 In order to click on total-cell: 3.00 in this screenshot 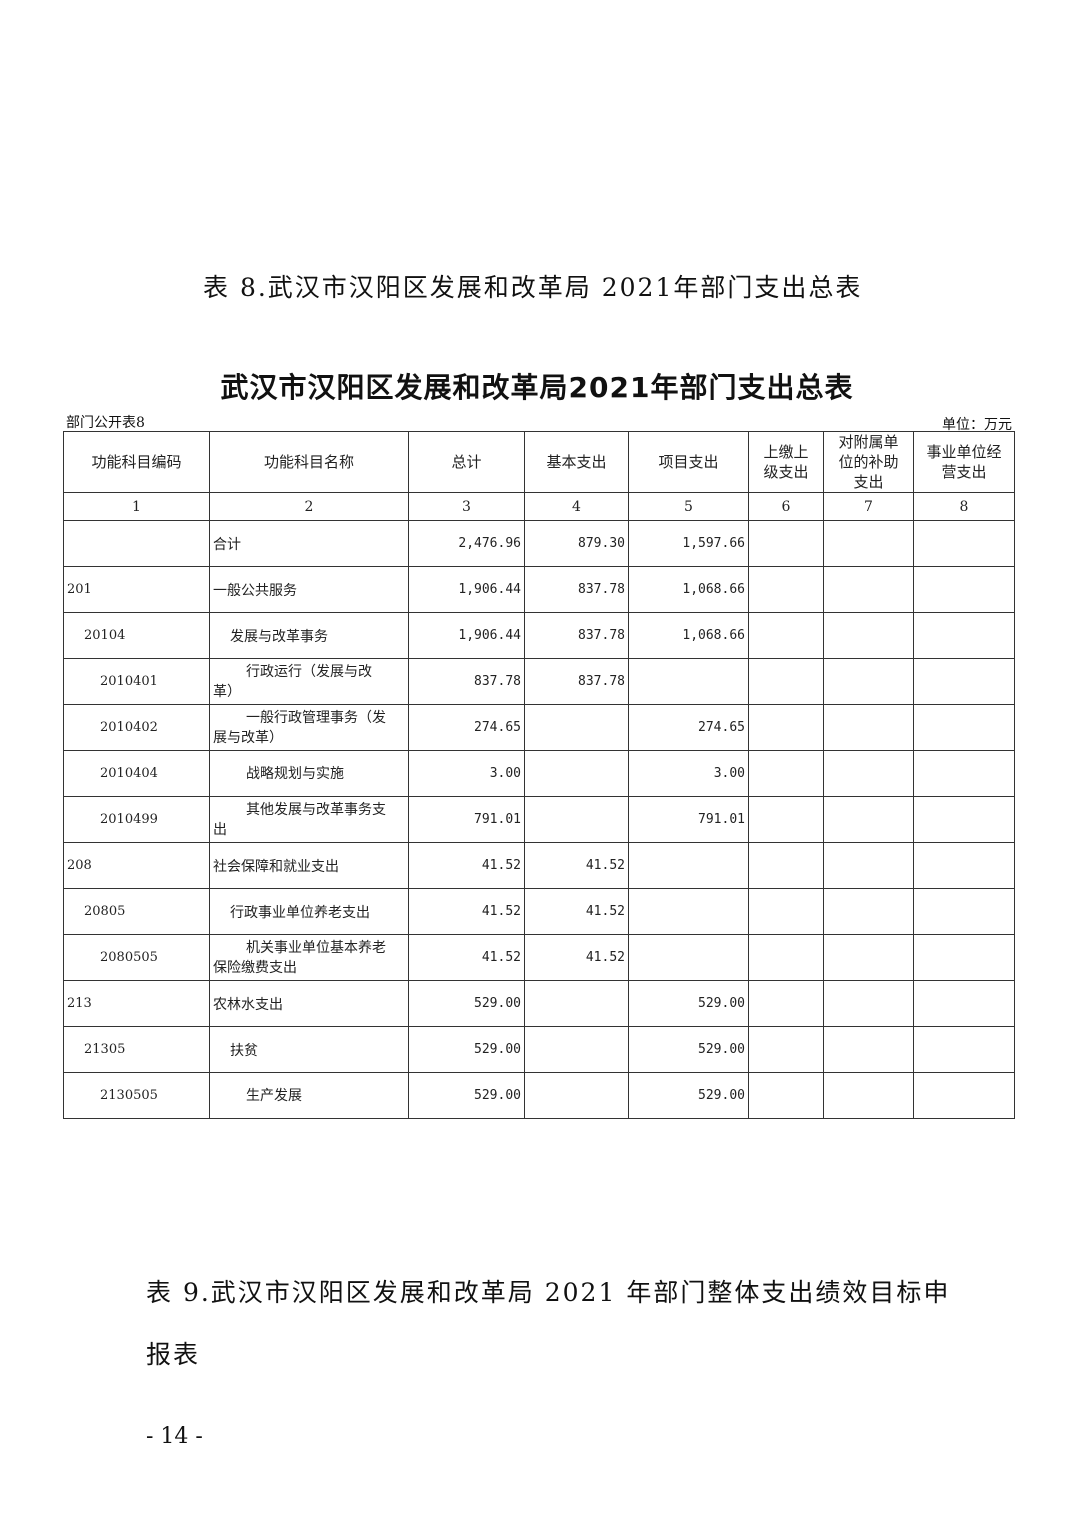, I will do `click(466, 773)`.